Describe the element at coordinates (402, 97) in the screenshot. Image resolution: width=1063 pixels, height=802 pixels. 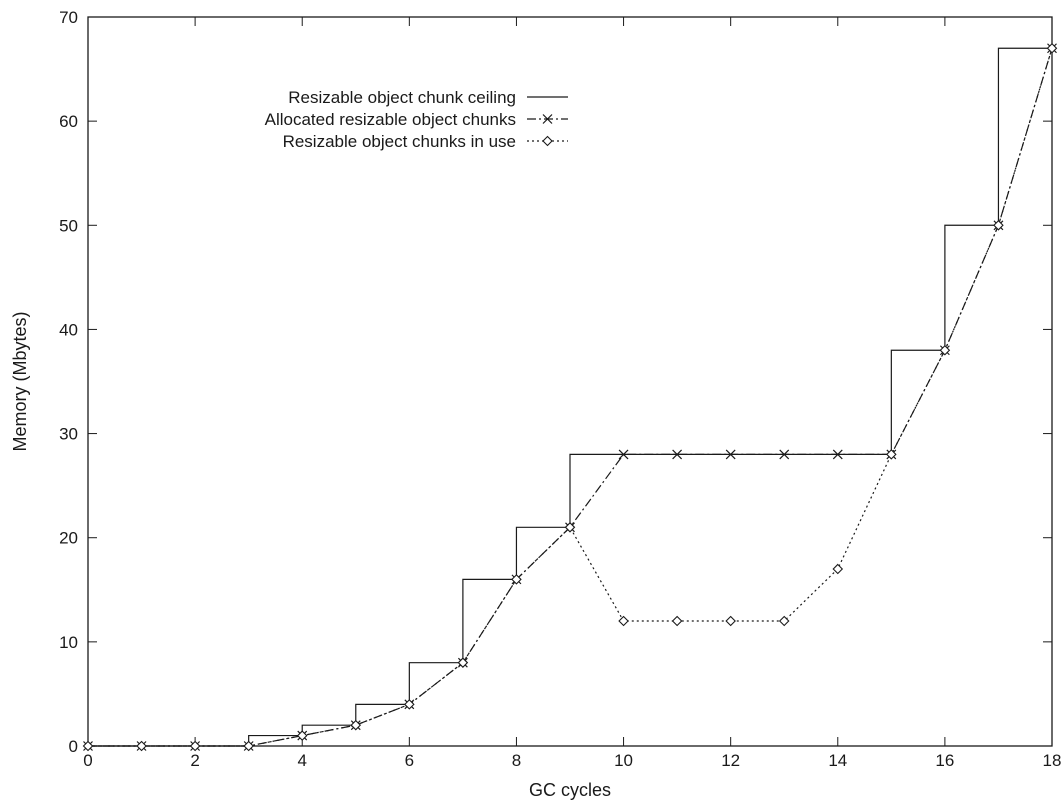
I see `legend-label: Resizable object chunk ceiling` at that location.